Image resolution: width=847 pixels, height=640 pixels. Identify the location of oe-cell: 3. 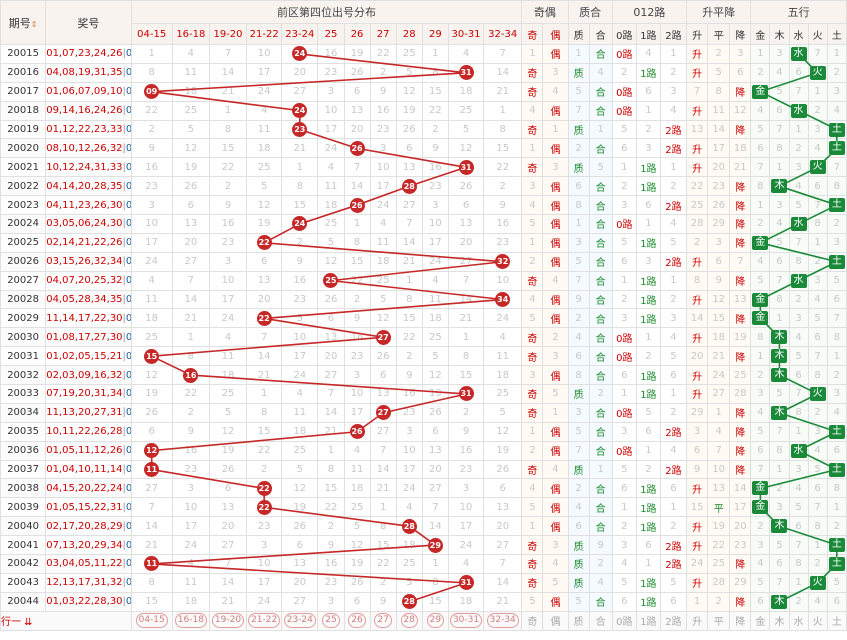
(532, 186).